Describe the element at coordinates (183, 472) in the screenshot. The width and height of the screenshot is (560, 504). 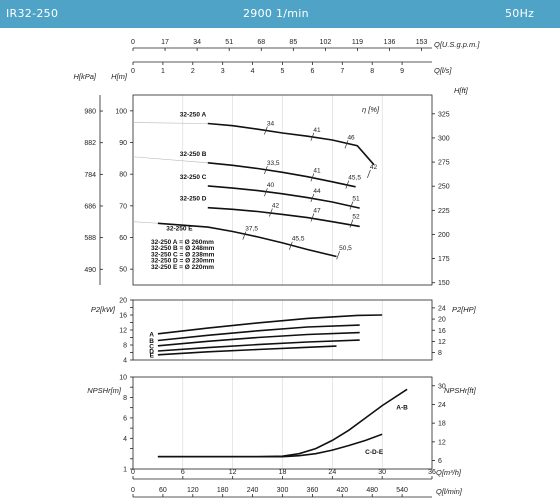
I see `m3h-tick-label: 6` at that location.